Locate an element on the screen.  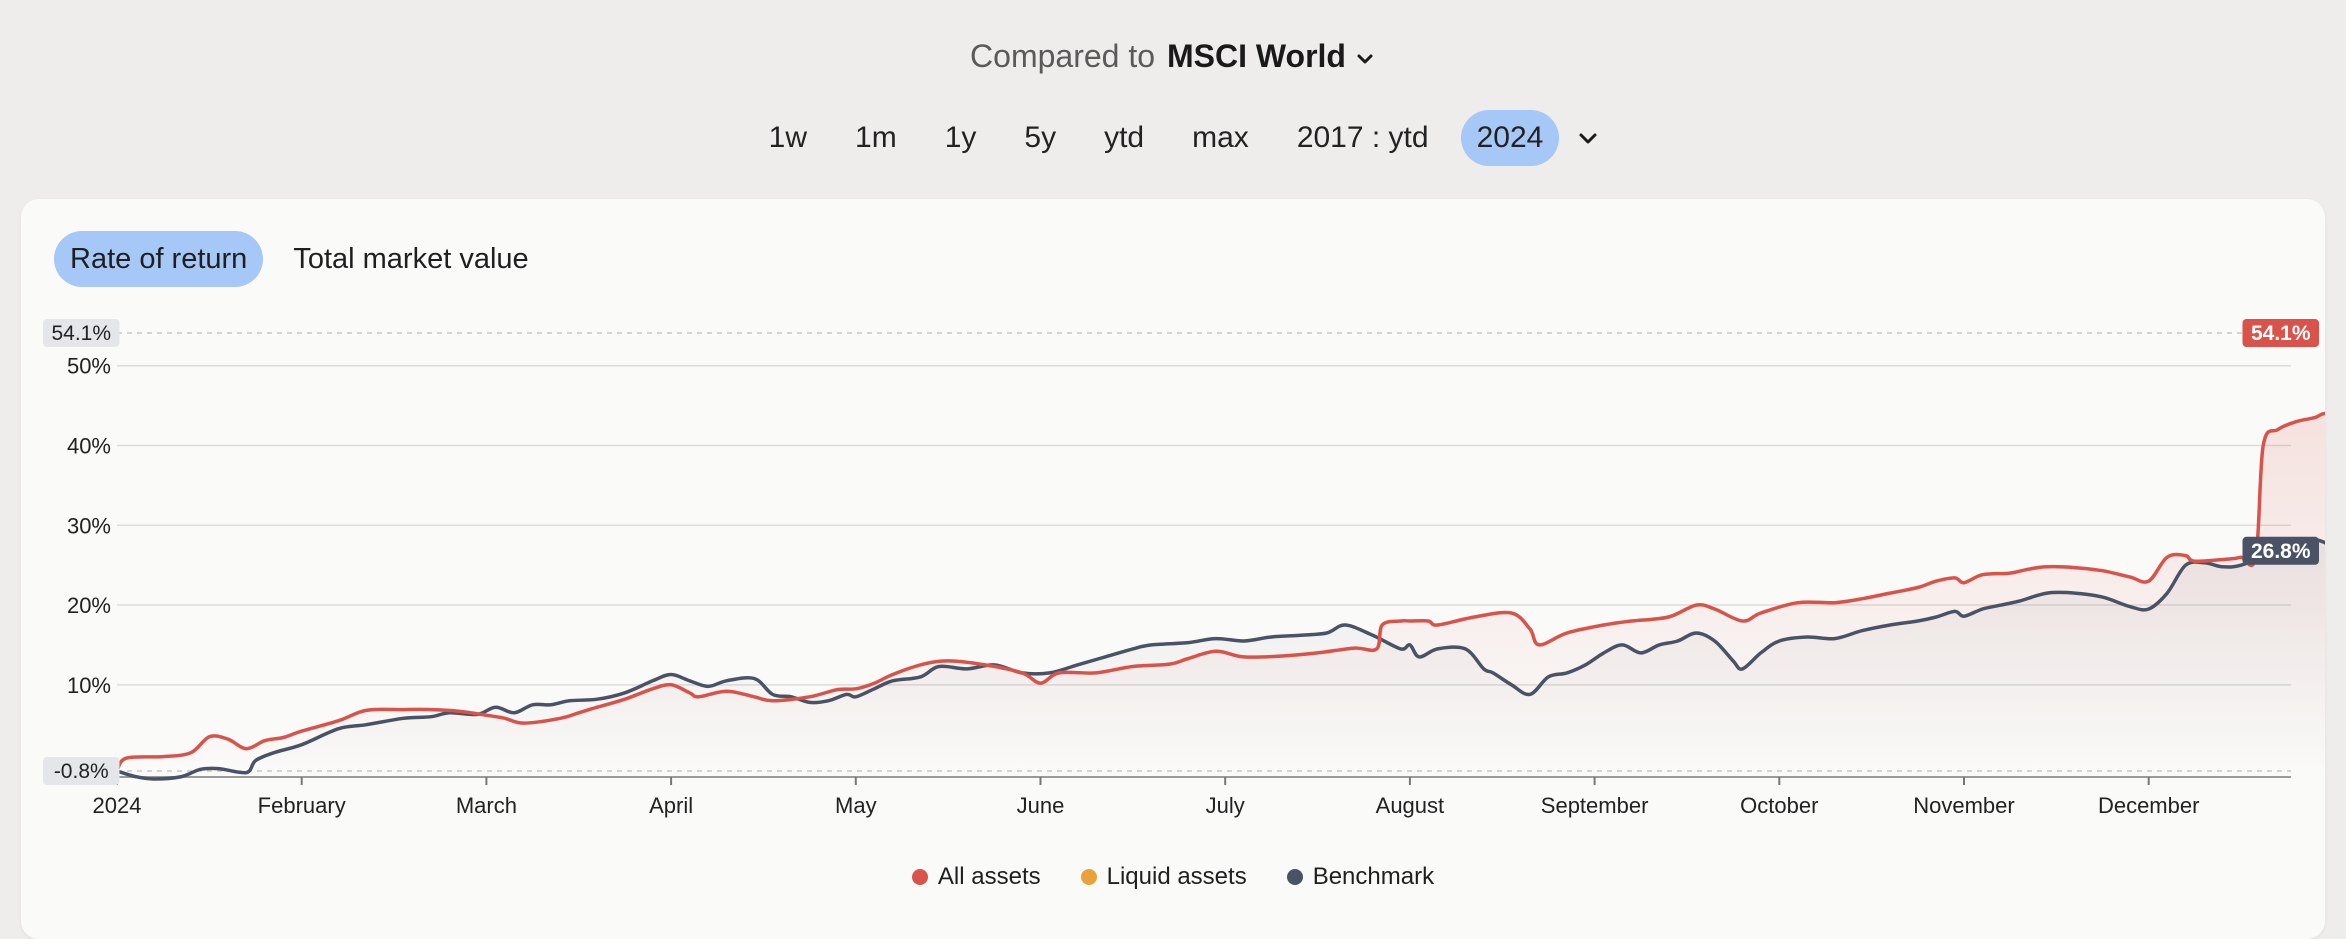
all-assets-end-badge: 54.1% is located at coordinates (2280, 333).